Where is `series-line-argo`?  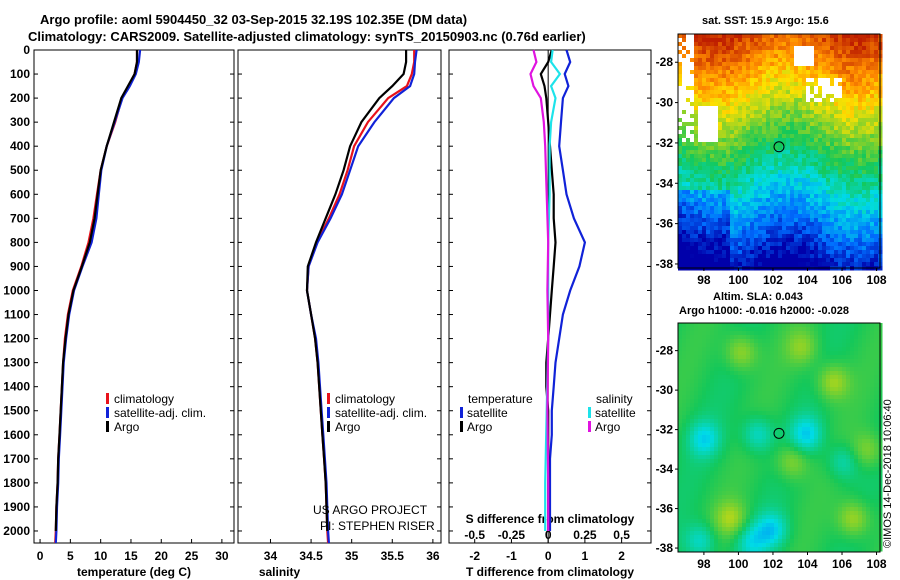 series-line-argo is located at coordinates (356, 291).